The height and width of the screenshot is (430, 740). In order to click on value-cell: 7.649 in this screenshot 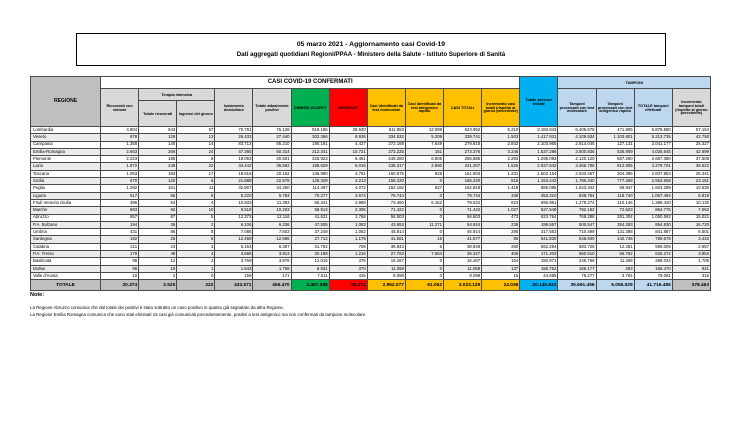, I will do `click(424, 144)`.